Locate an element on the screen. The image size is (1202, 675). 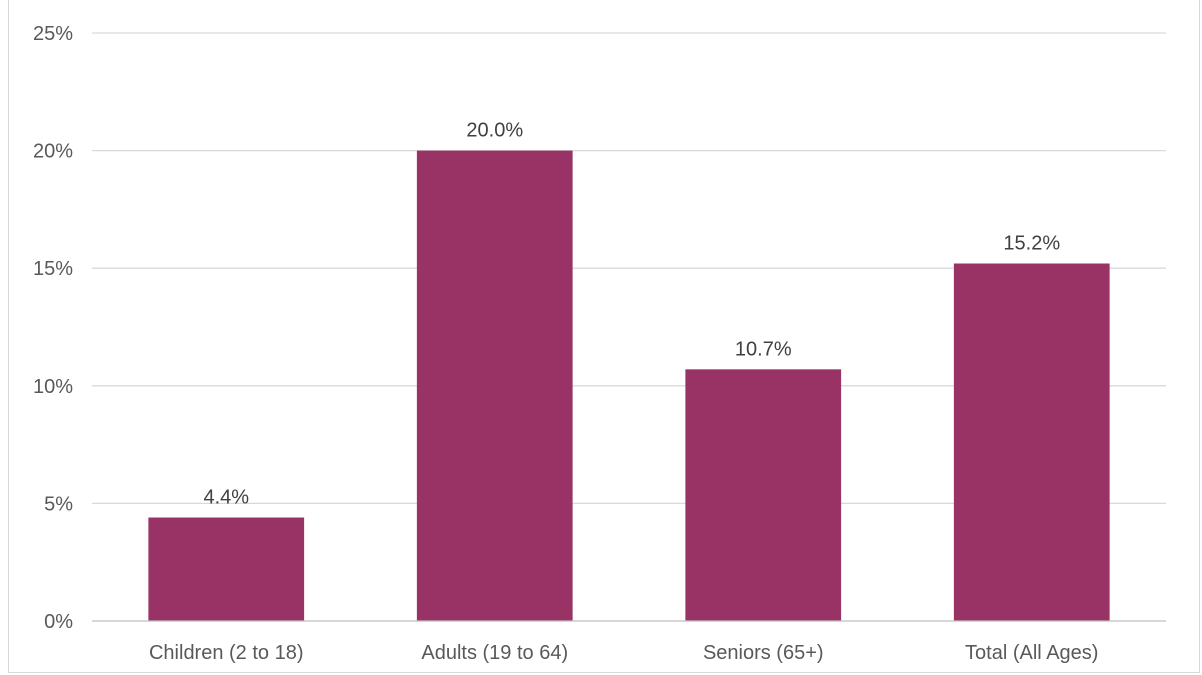
y-tick-label: 20% is located at coordinates (53, 152).